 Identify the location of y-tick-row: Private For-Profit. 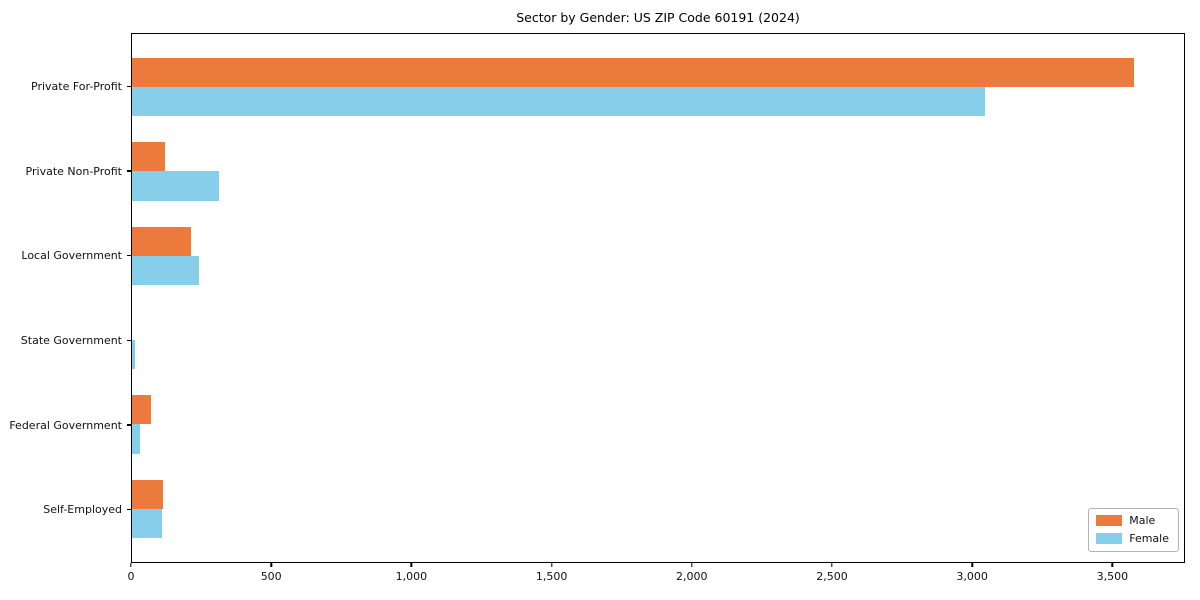
(65, 86).